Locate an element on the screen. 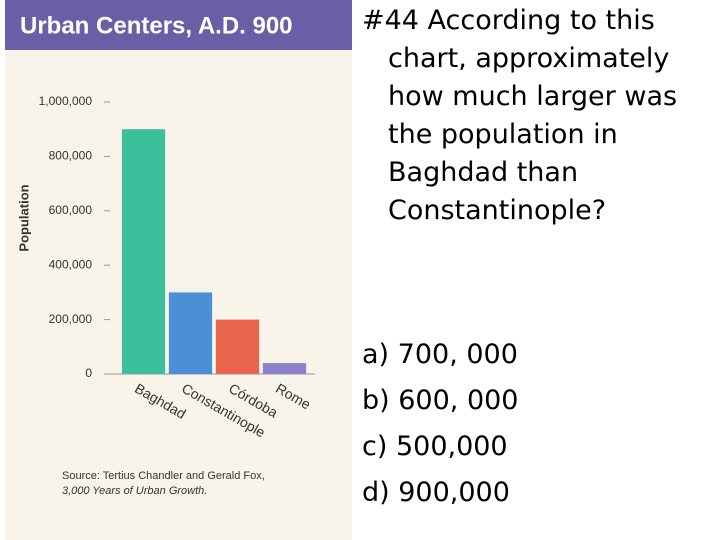 The height and width of the screenshot is (540, 720). chart-title: Urban Centers, A.D. 900 is located at coordinates (156, 25).